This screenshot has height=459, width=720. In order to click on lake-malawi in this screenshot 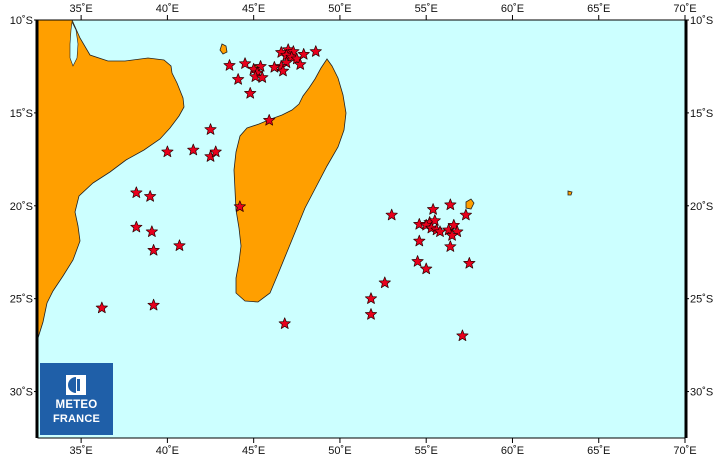, I will do `click(74, 43)`.